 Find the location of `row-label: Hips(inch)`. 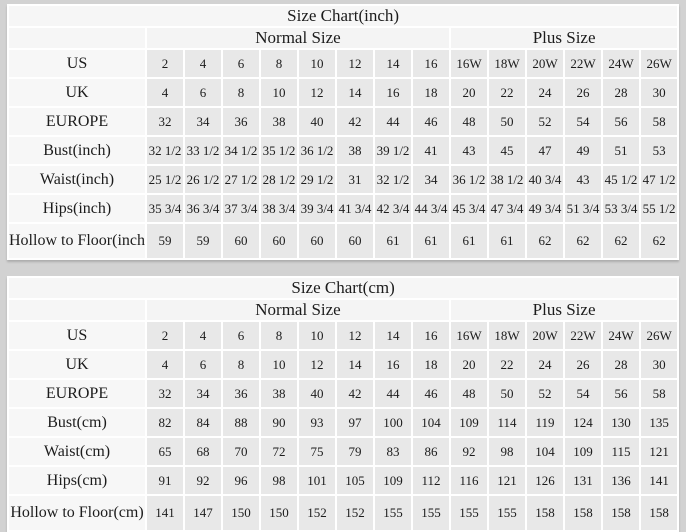

row-label: Hips(inch) is located at coordinates (77, 208).